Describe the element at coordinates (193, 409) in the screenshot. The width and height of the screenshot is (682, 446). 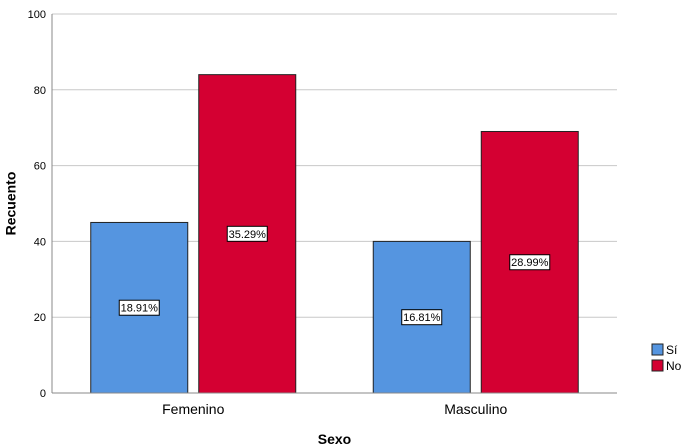
I see `x-tick-label: Femenino` at that location.